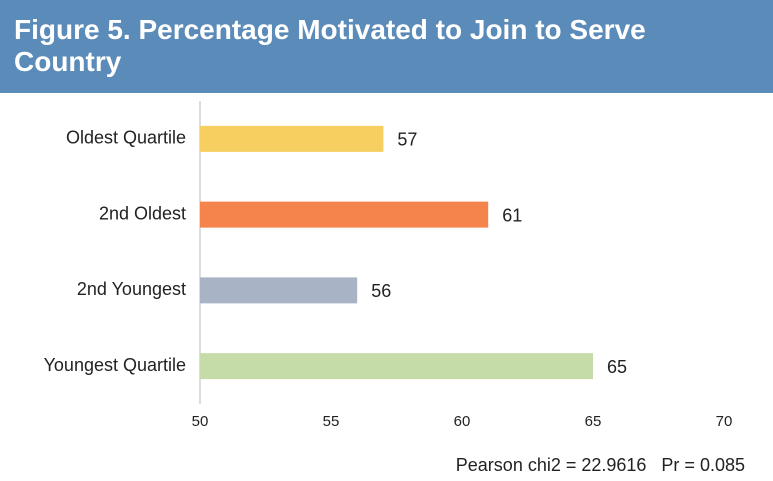  I want to click on x-tick-label: 55, so click(331, 421).